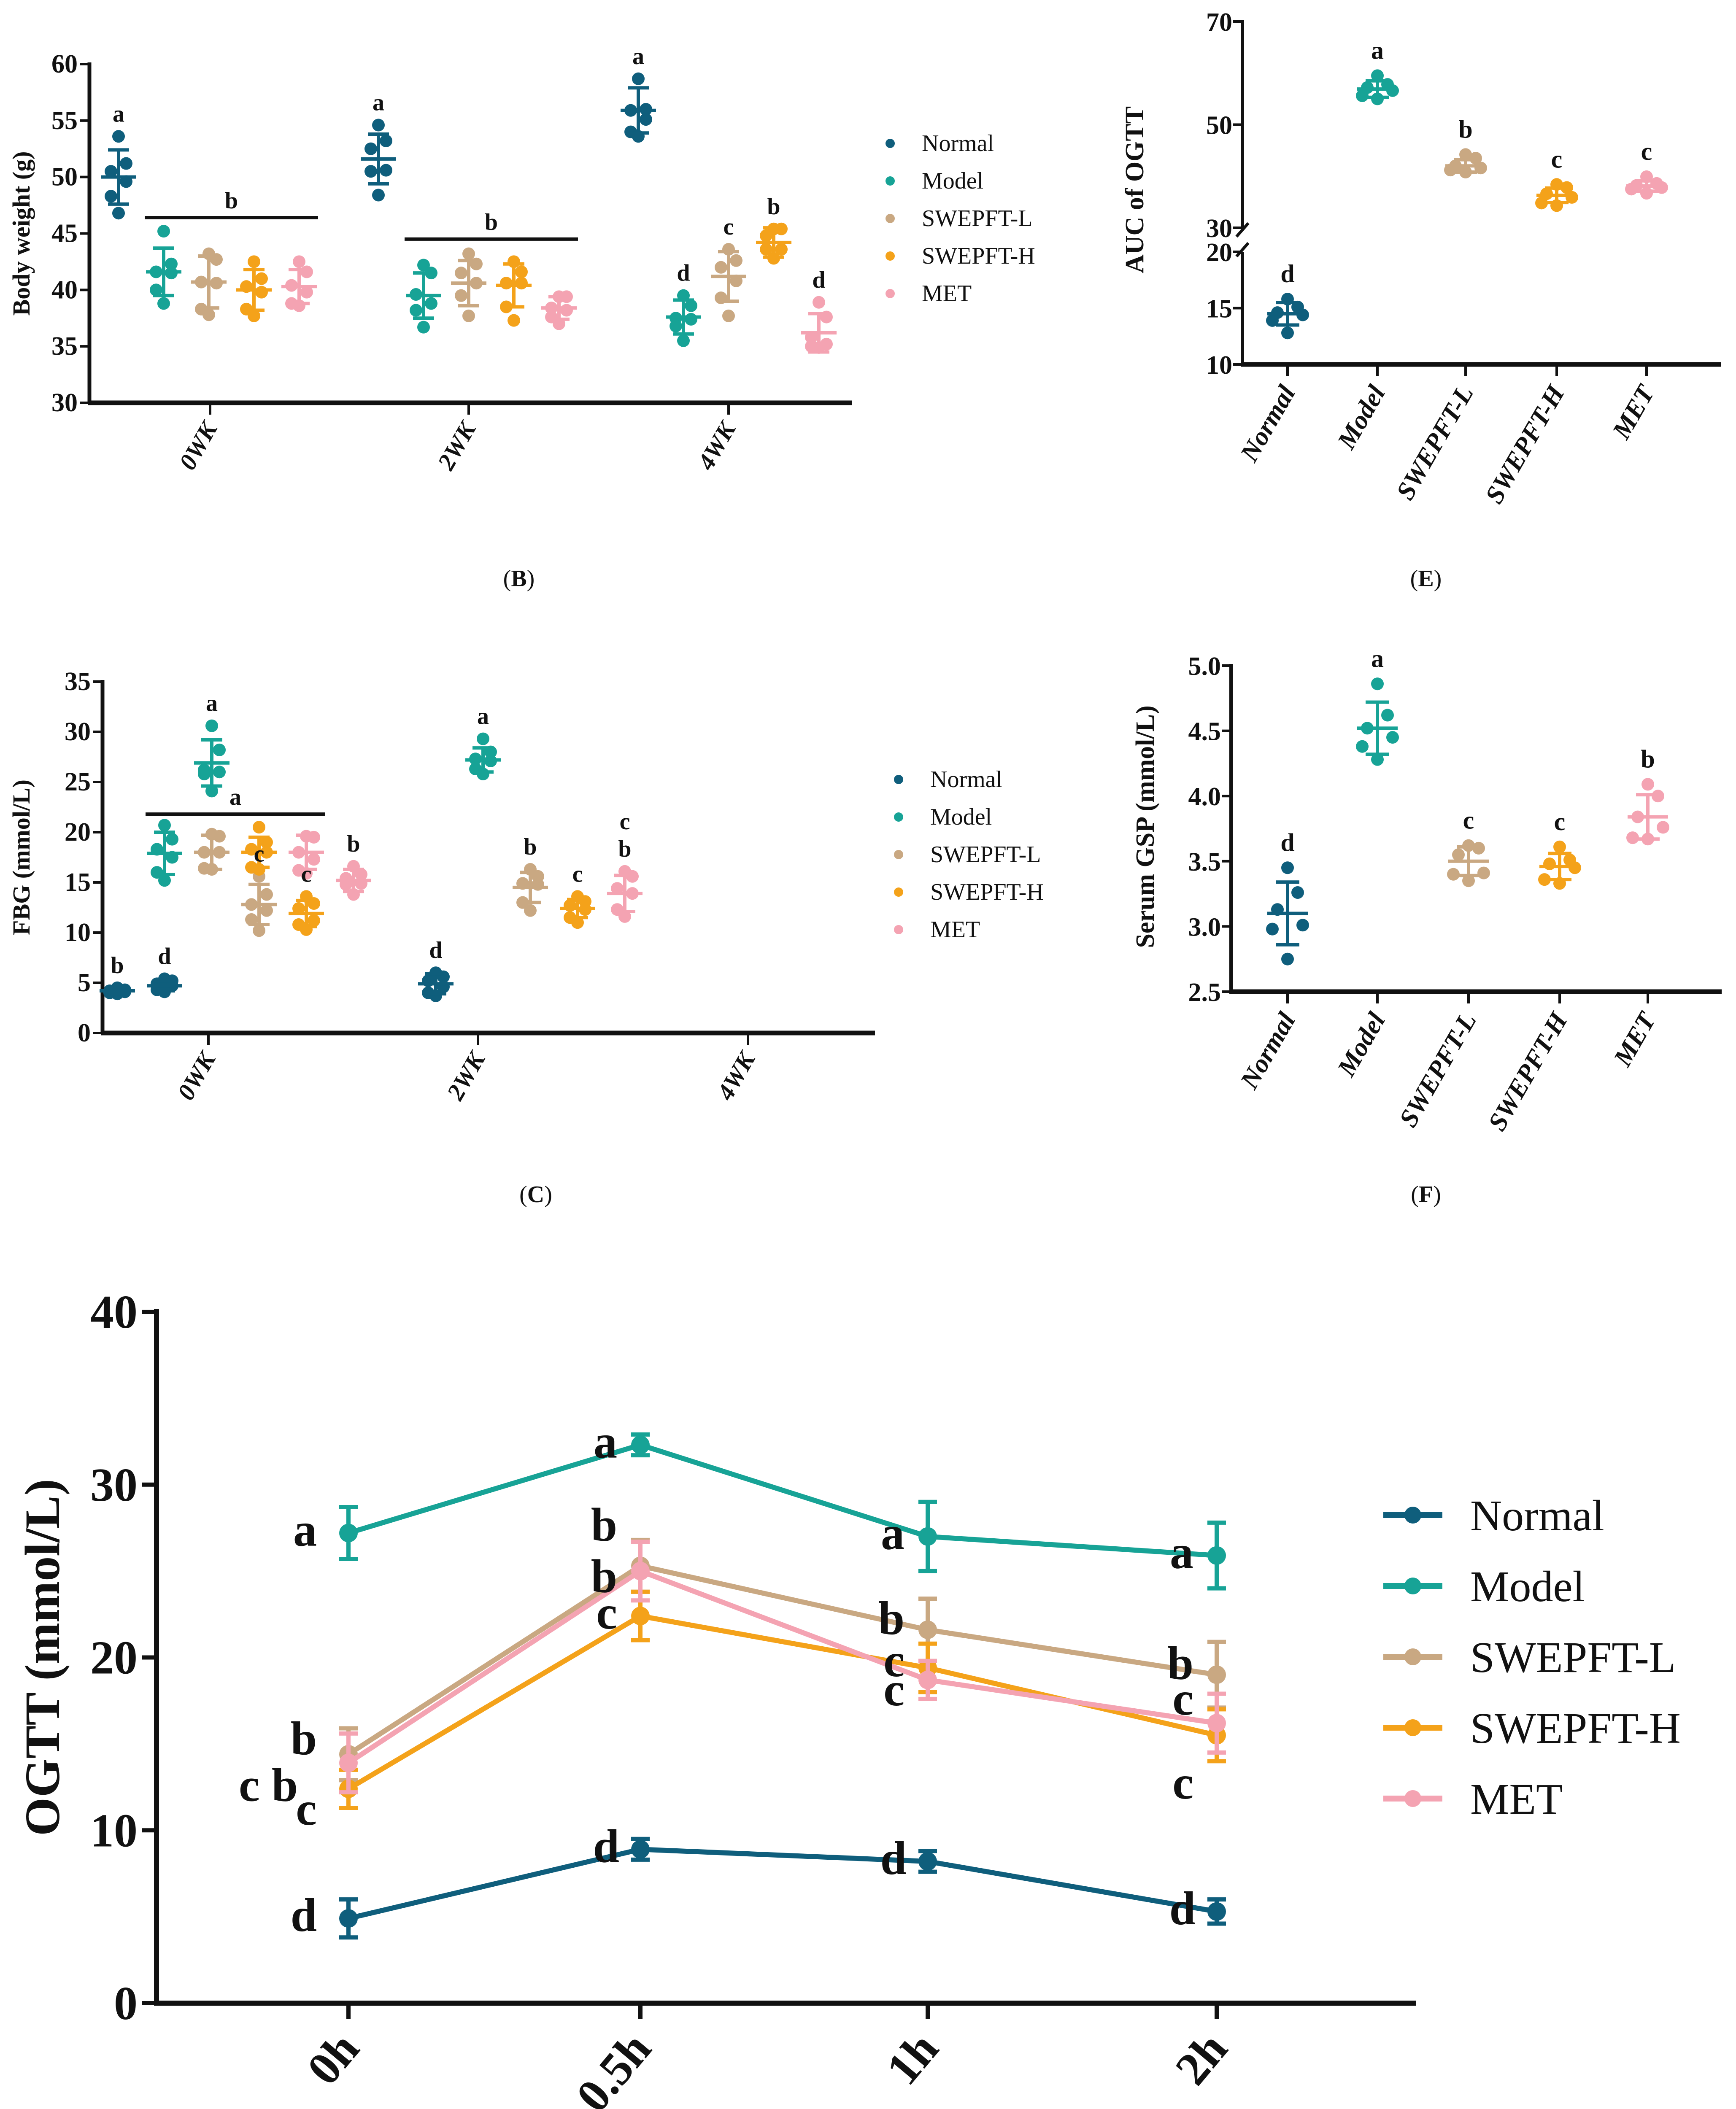 The height and width of the screenshot is (2109, 1736). Describe the element at coordinates (164, 985) in the screenshot. I see `group-normal-2wk` at that location.